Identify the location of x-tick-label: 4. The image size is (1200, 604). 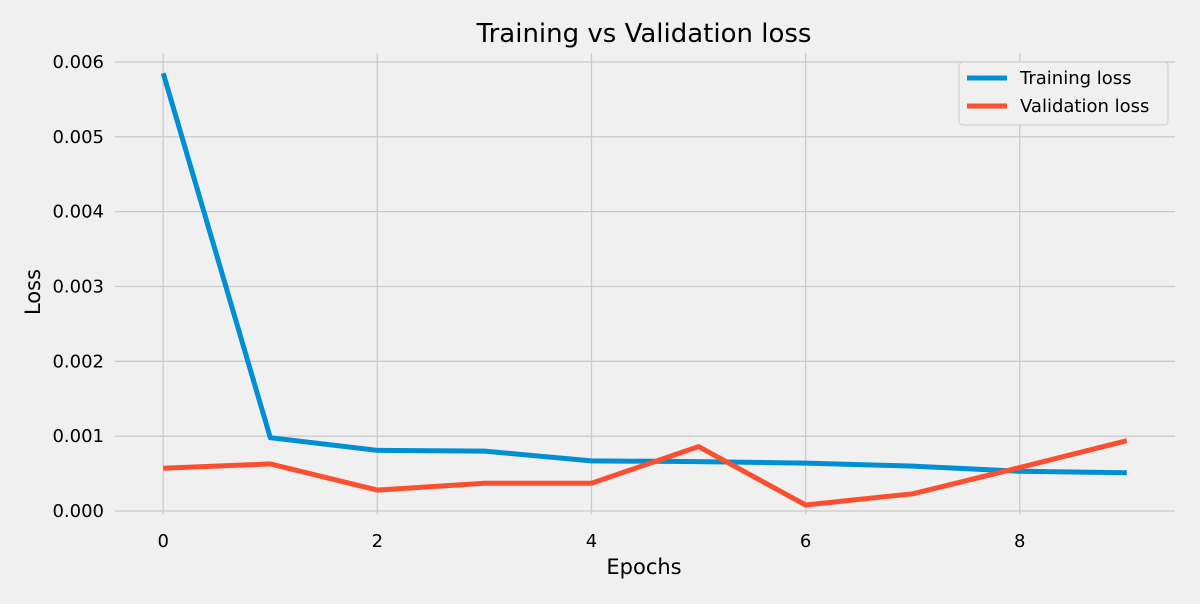
(591, 541).